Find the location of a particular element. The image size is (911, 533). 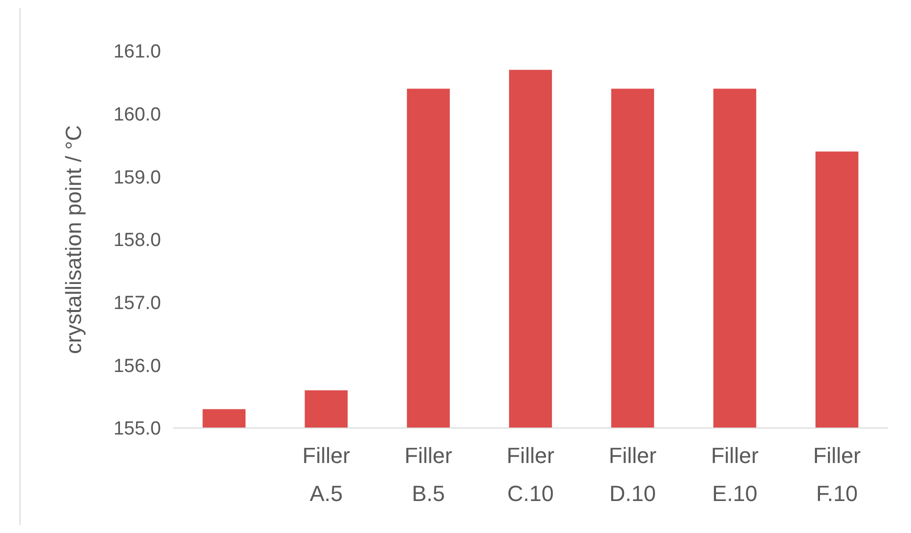

y-tick-label: 155.0 is located at coordinates (137, 429).